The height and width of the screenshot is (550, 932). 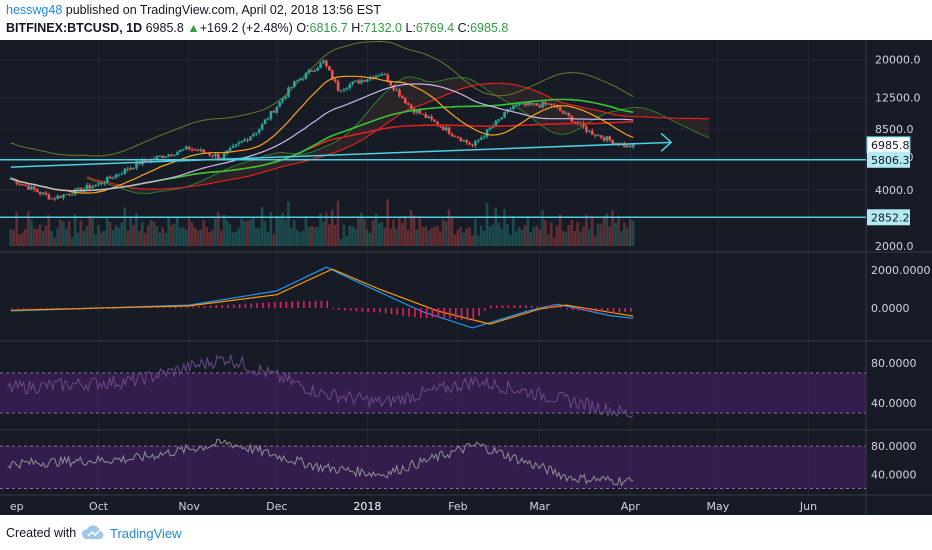 I want to click on author-link: hesswg48, so click(x=34, y=10).